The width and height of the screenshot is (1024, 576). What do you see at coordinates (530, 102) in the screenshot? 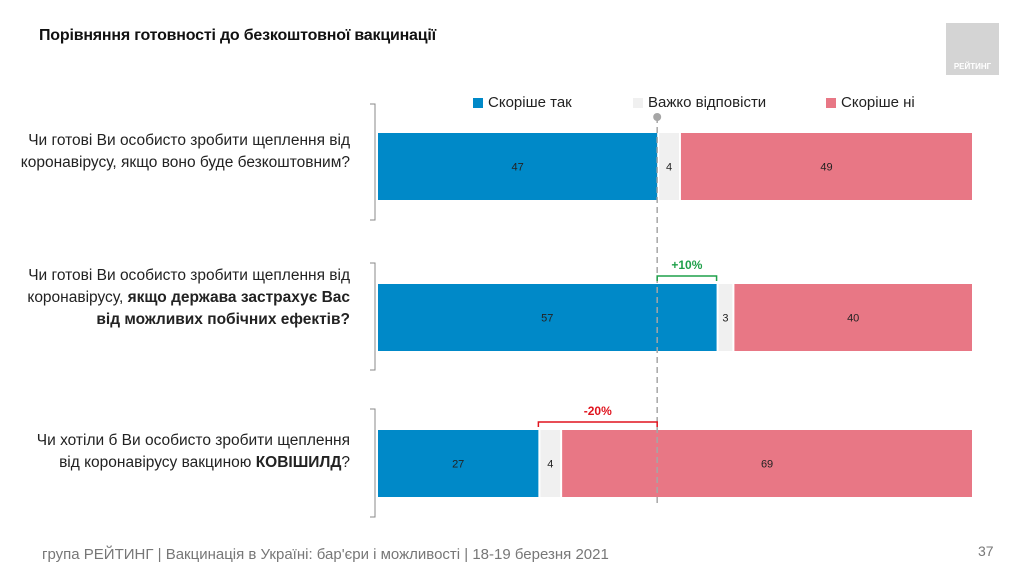
I see `legend-label-yes: Скоріше так` at bounding box center [530, 102].